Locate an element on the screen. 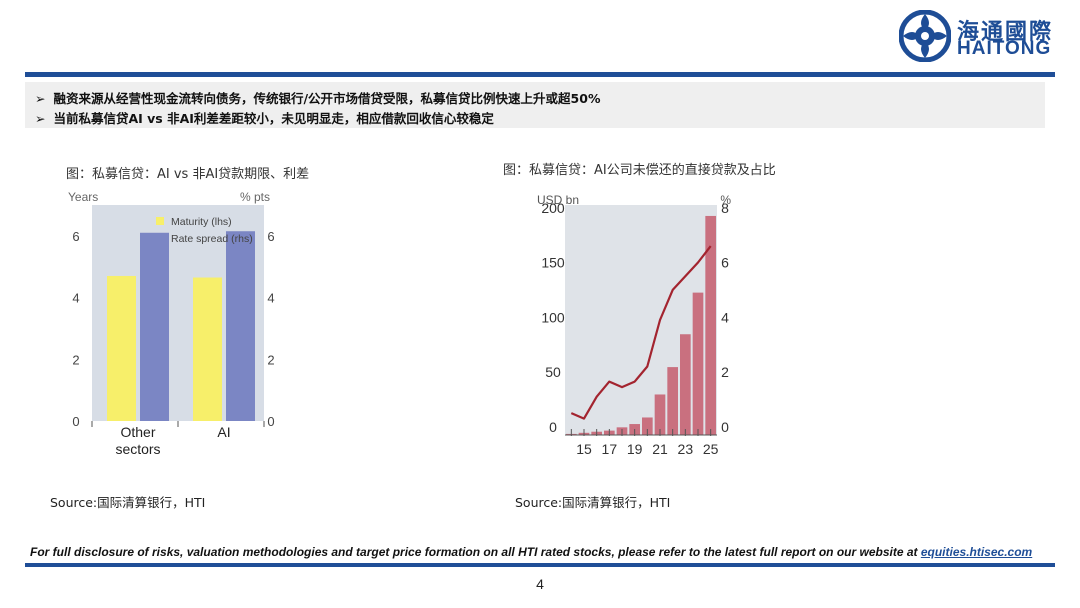 The image size is (1080, 608). chart-2-right-tick-label: 2 is located at coordinates (725, 372).